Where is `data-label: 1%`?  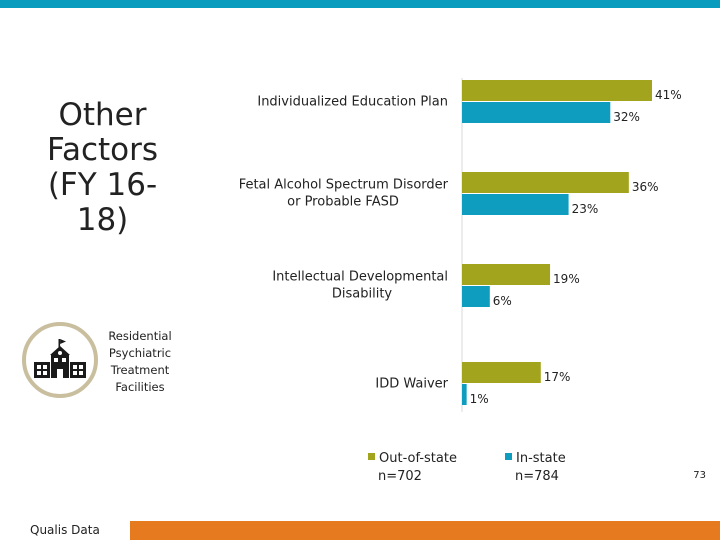 data-label: 1% is located at coordinates (479, 399).